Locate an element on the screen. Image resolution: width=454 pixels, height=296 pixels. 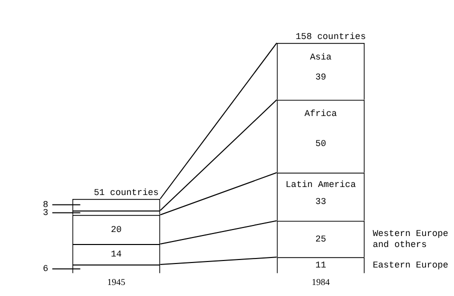
data-label: 14 is located at coordinates (116, 255).